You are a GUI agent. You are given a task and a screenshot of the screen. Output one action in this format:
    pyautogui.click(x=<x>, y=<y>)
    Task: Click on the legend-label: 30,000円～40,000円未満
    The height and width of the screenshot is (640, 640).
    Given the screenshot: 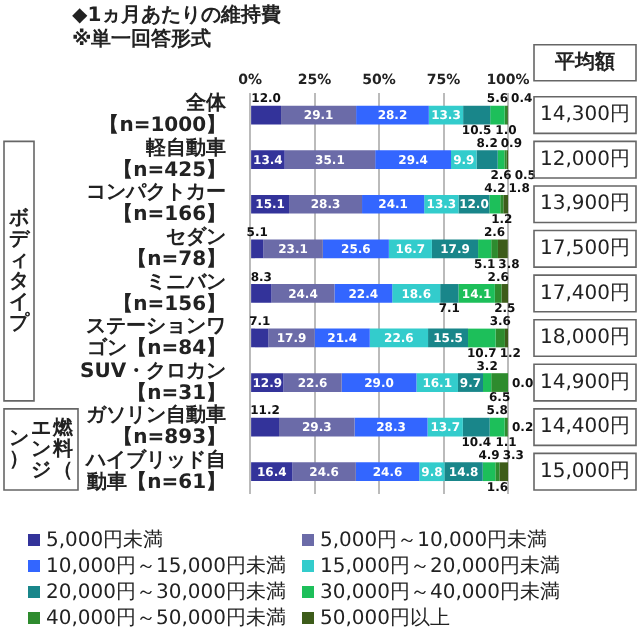 What is the action you would take?
    pyautogui.click(x=439, y=592)
    